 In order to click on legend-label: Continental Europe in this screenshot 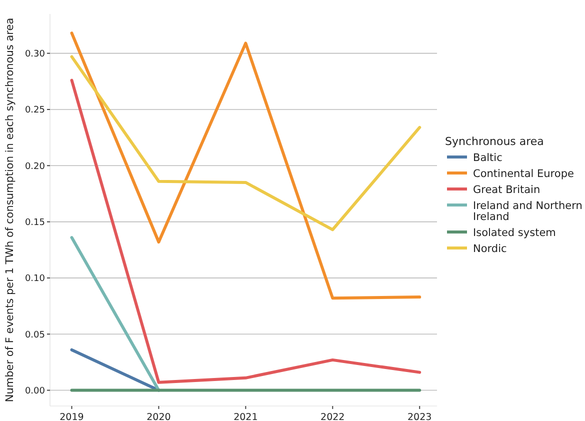, I will do `click(523, 174)`.